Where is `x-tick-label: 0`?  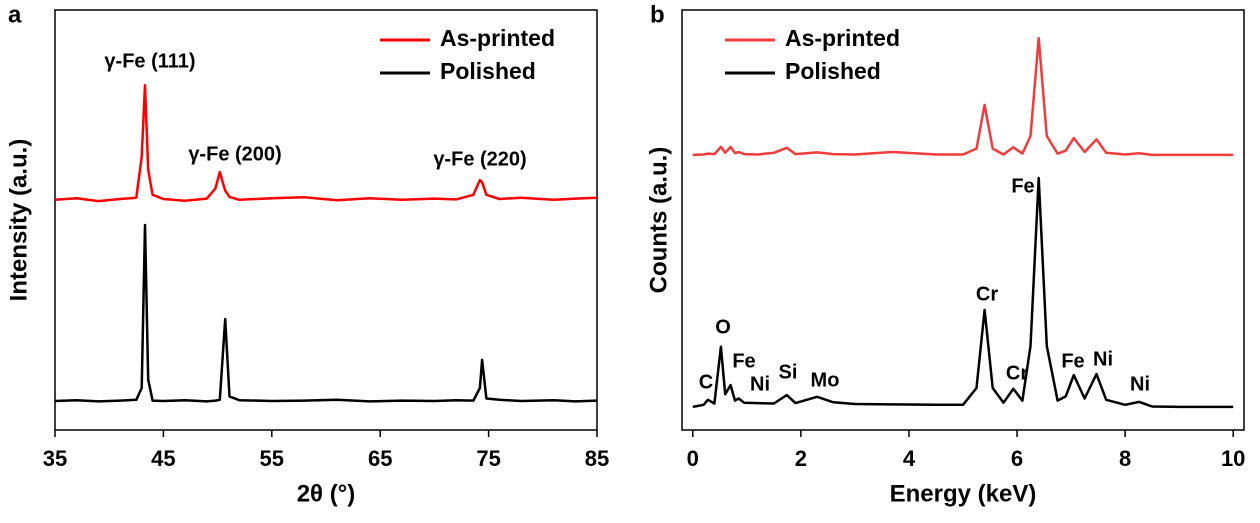
x-tick-label: 0 is located at coordinates (693, 458).